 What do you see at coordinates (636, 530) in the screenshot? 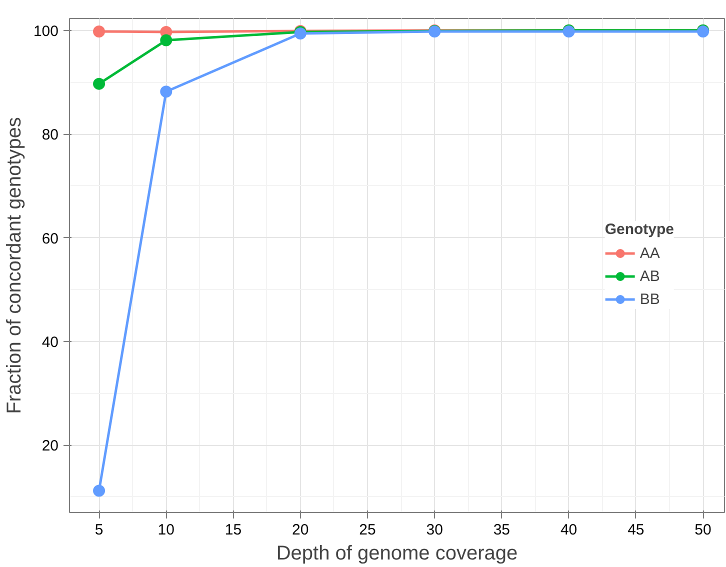
I see `x-tick-label: 45` at bounding box center [636, 530].